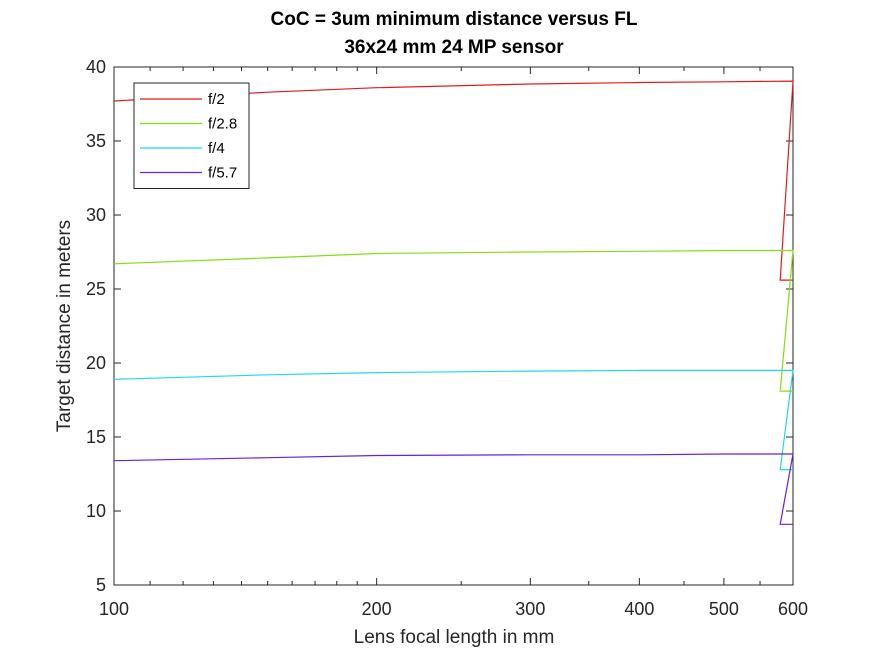 The width and height of the screenshot is (875, 656). Describe the element at coordinates (216, 148) in the screenshot. I see `legend-label: f/4` at that location.